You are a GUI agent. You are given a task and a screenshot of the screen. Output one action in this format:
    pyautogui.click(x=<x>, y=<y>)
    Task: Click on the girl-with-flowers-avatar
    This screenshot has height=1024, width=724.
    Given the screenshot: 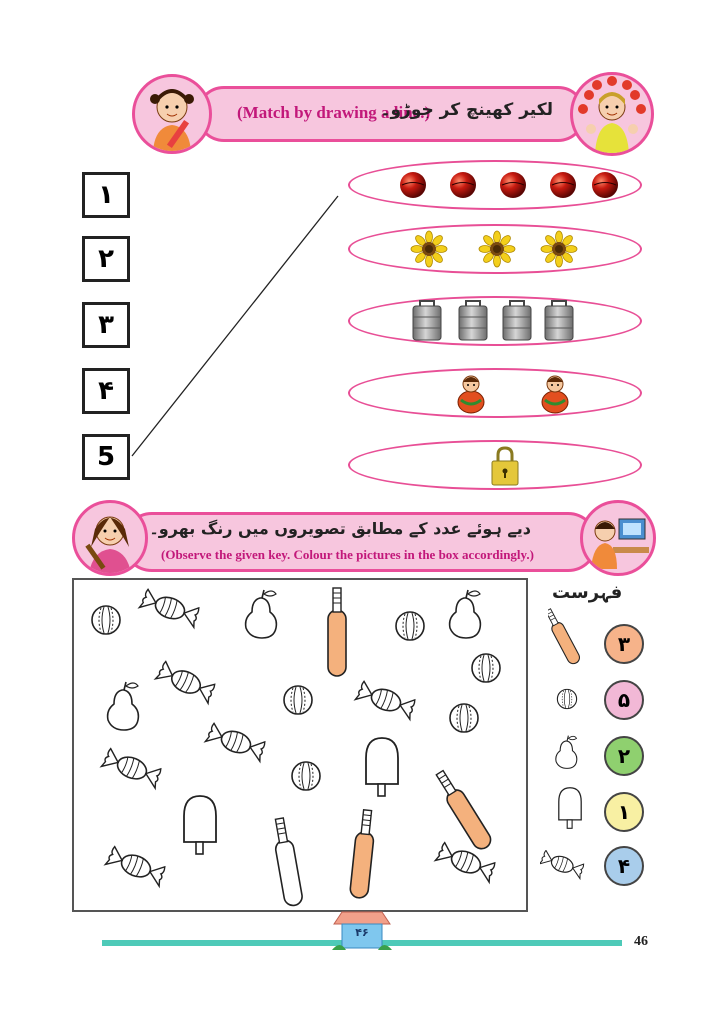 What is the action you would take?
    pyautogui.click(x=612, y=114)
    